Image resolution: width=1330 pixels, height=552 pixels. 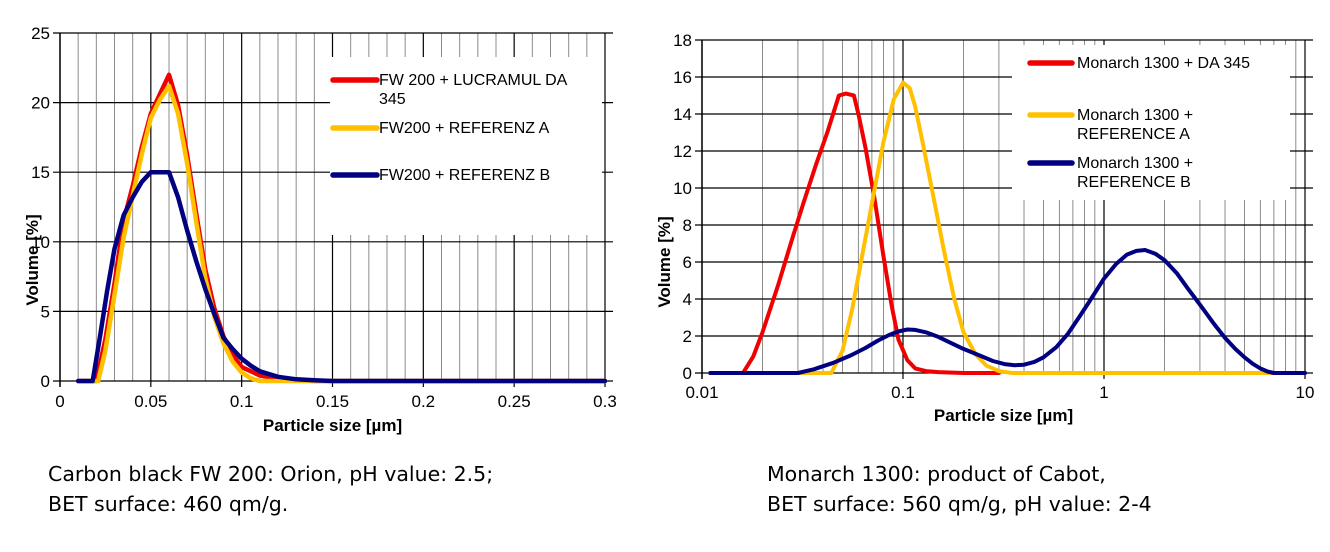 What do you see at coordinates (1135, 163) in the screenshot?
I see `legend-label-2: Monarch 1300 +` at bounding box center [1135, 163].